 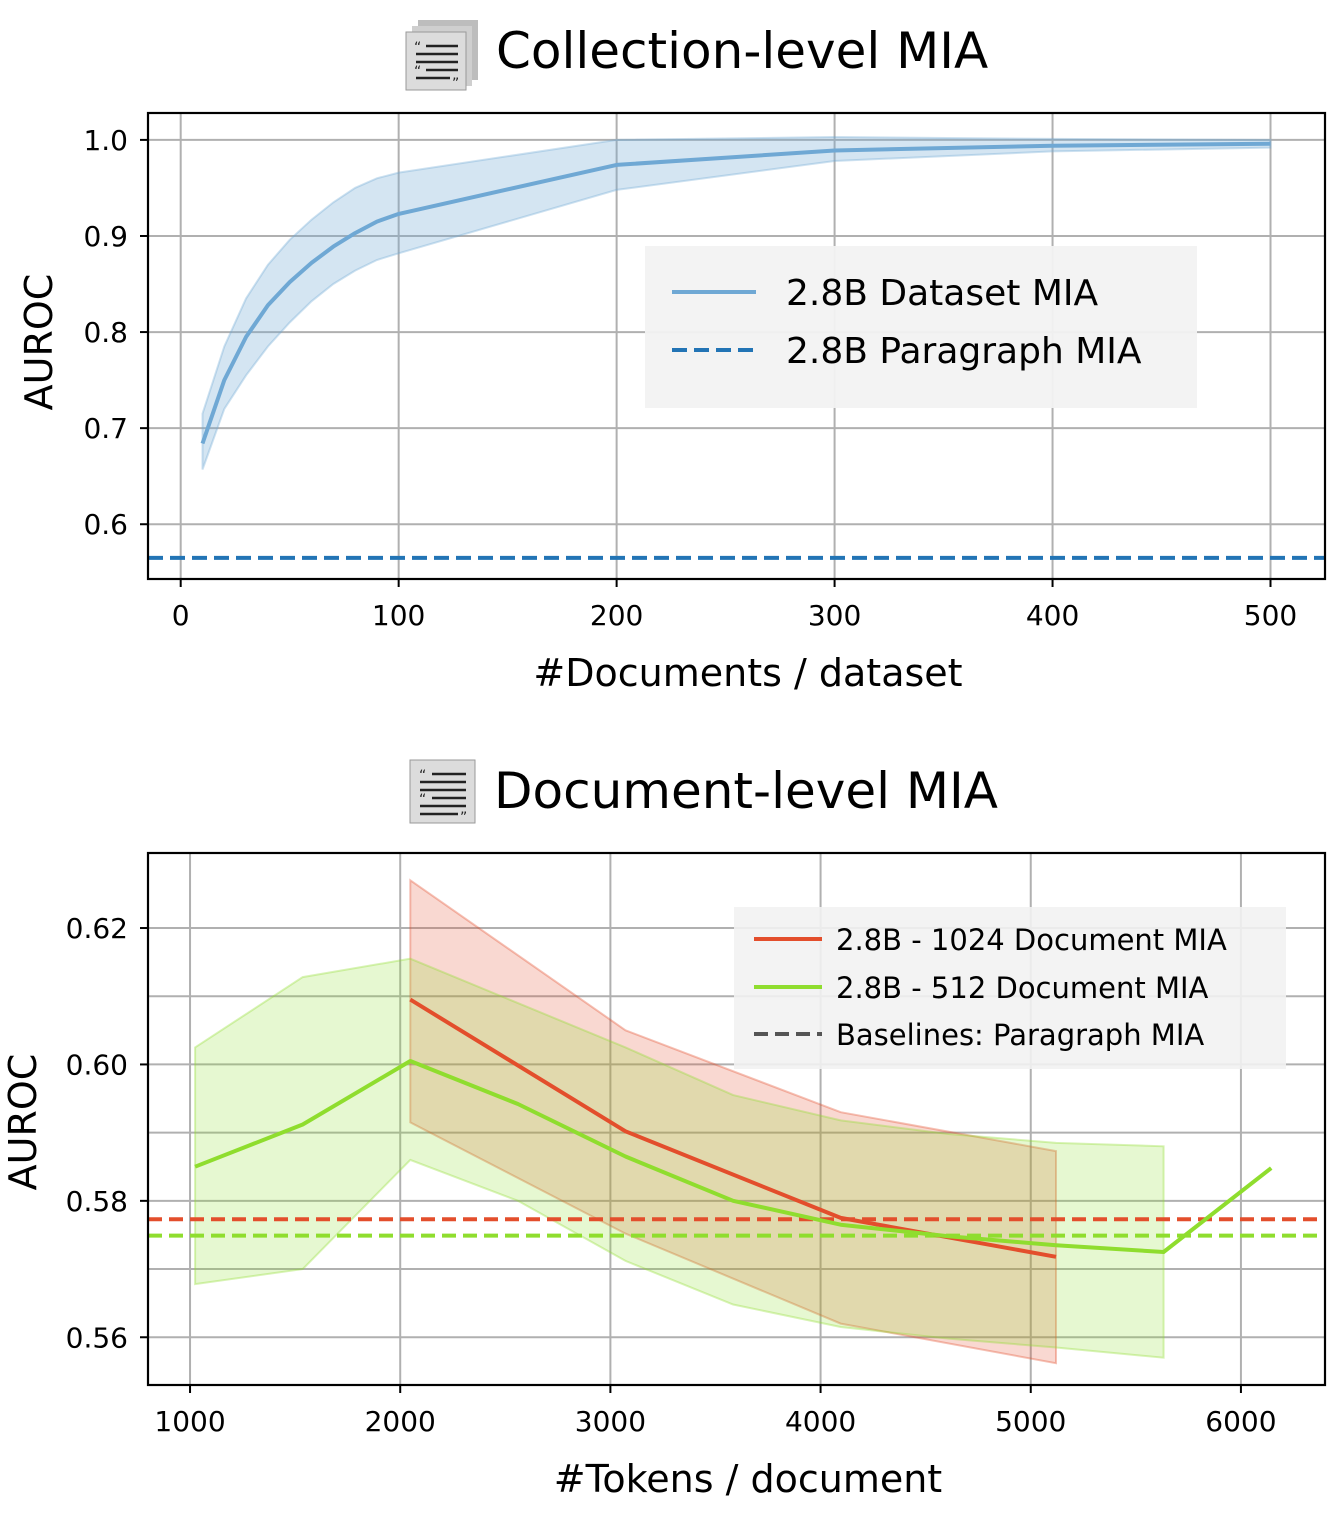 What do you see at coordinates (964, 351) in the screenshot?
I see `legend-1-label-paragraph: 2.8B Paragraph MIA` at bounding box center [964, 351].